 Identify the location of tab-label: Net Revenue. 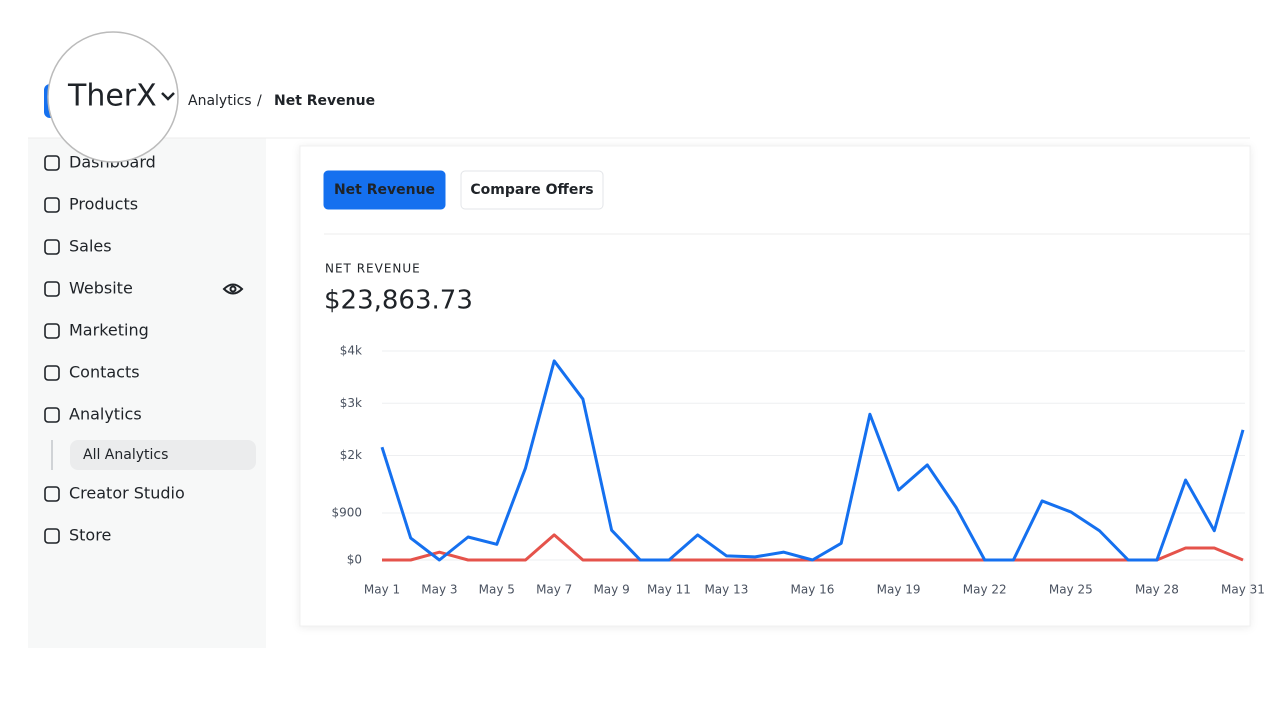
(384, 190).